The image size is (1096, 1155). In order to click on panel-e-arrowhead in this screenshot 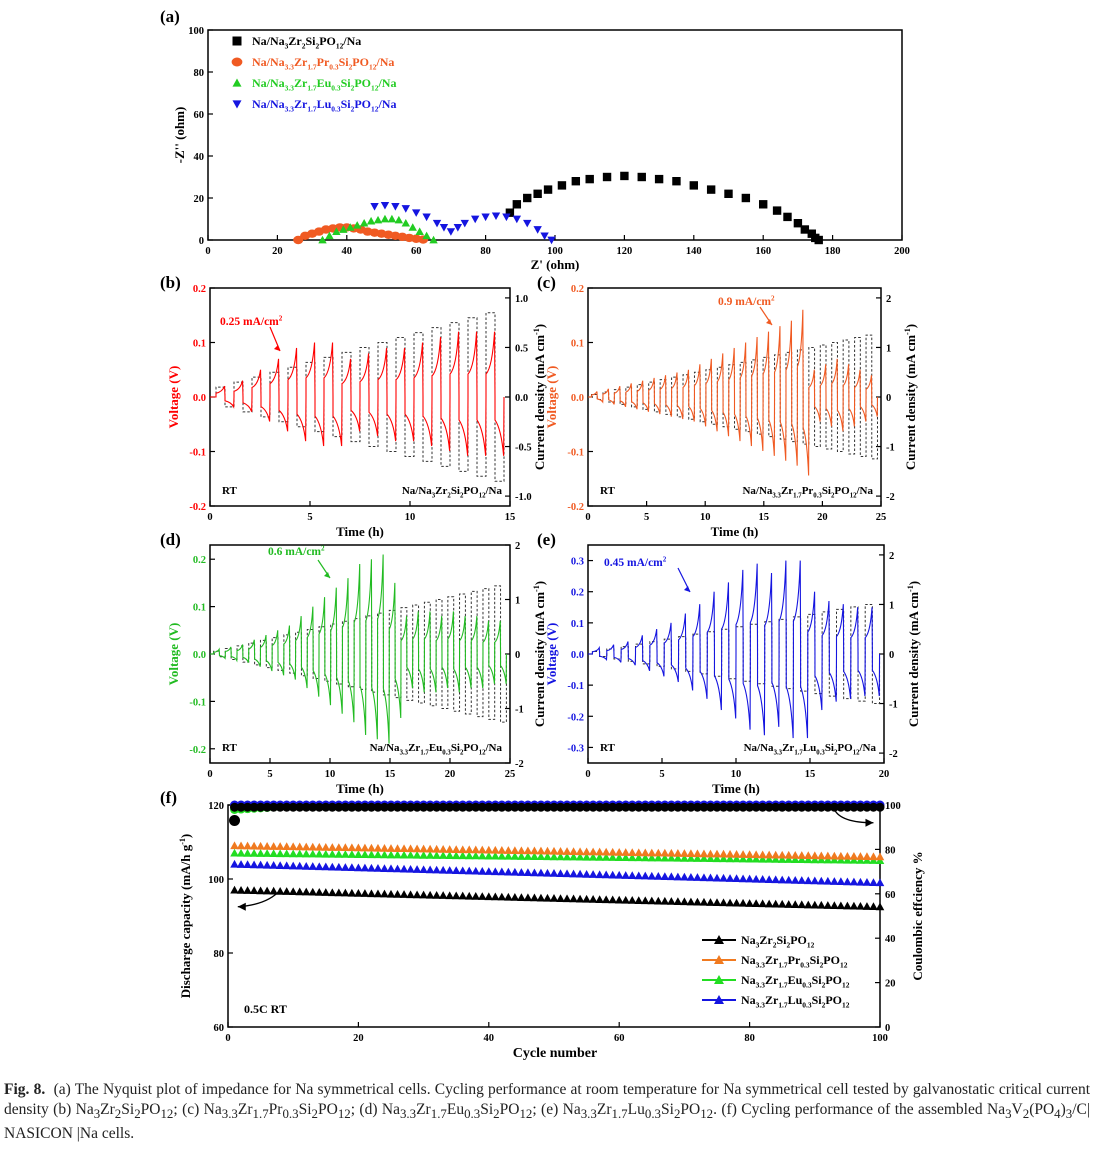, I will do `click(687, 589)`.